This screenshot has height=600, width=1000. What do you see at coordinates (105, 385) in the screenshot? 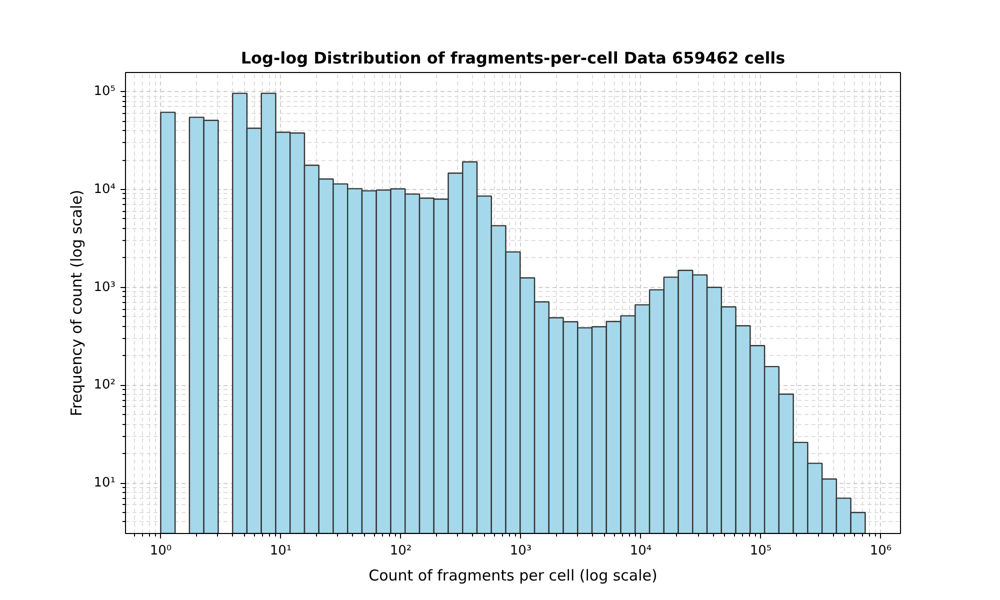
I see `y-tick-label: 10²` at bounding box center [105, 385].